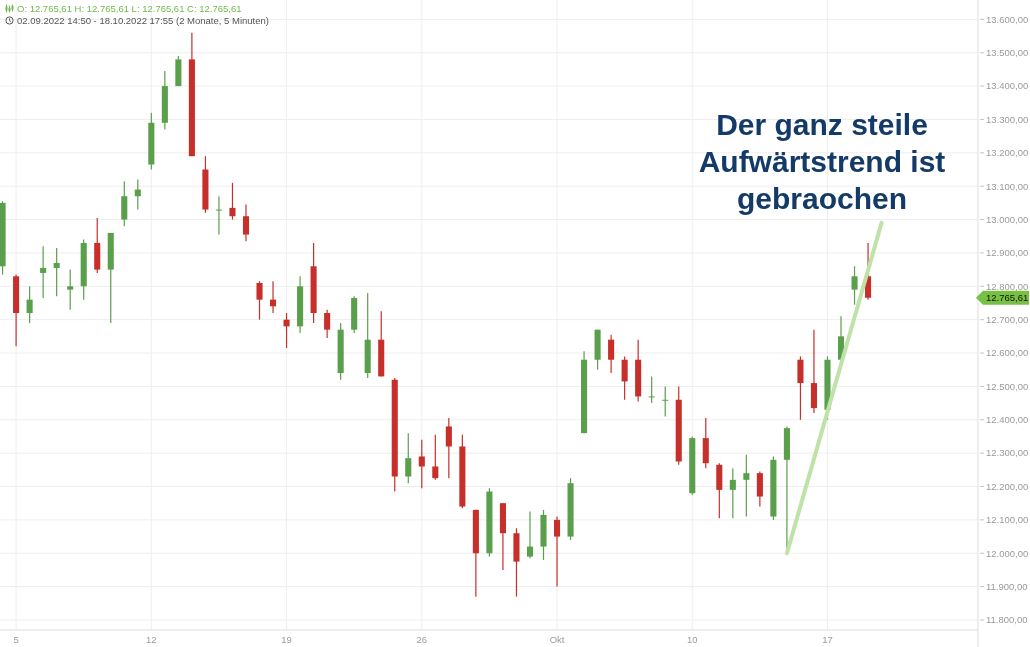 The width and height of the screenshot is (1030, 647). Describe the element at coordinates (1007, 620) in the screenshot. I see `y-tick-label: 11.800,00` at that location.